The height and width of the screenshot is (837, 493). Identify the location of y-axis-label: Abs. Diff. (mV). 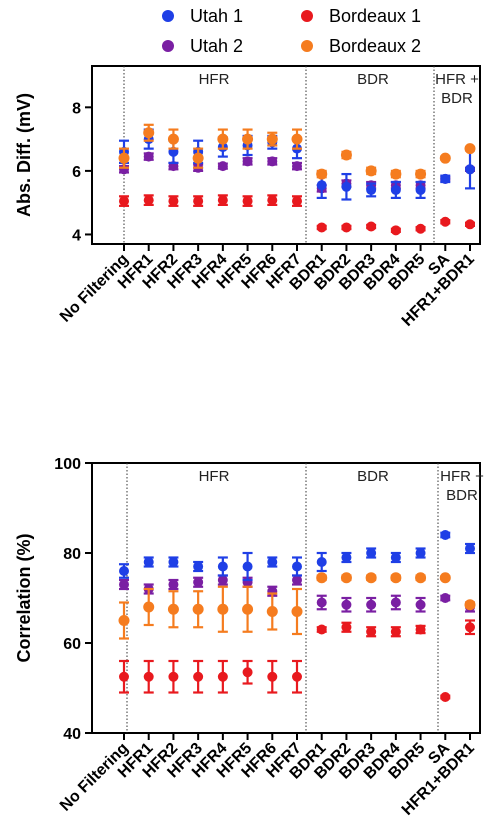
(24, 155).